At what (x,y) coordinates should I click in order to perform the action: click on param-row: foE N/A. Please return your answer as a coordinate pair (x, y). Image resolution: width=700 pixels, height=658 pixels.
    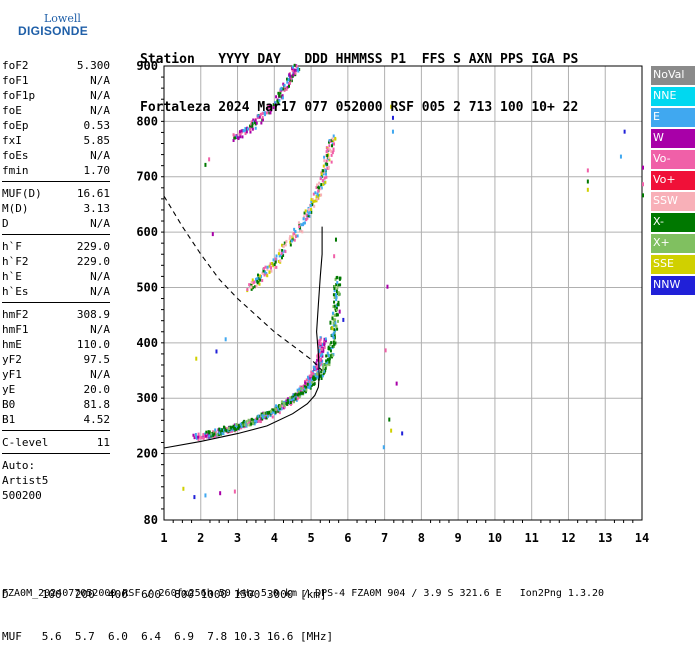
    Looking at the image, I should click on (56, 110).